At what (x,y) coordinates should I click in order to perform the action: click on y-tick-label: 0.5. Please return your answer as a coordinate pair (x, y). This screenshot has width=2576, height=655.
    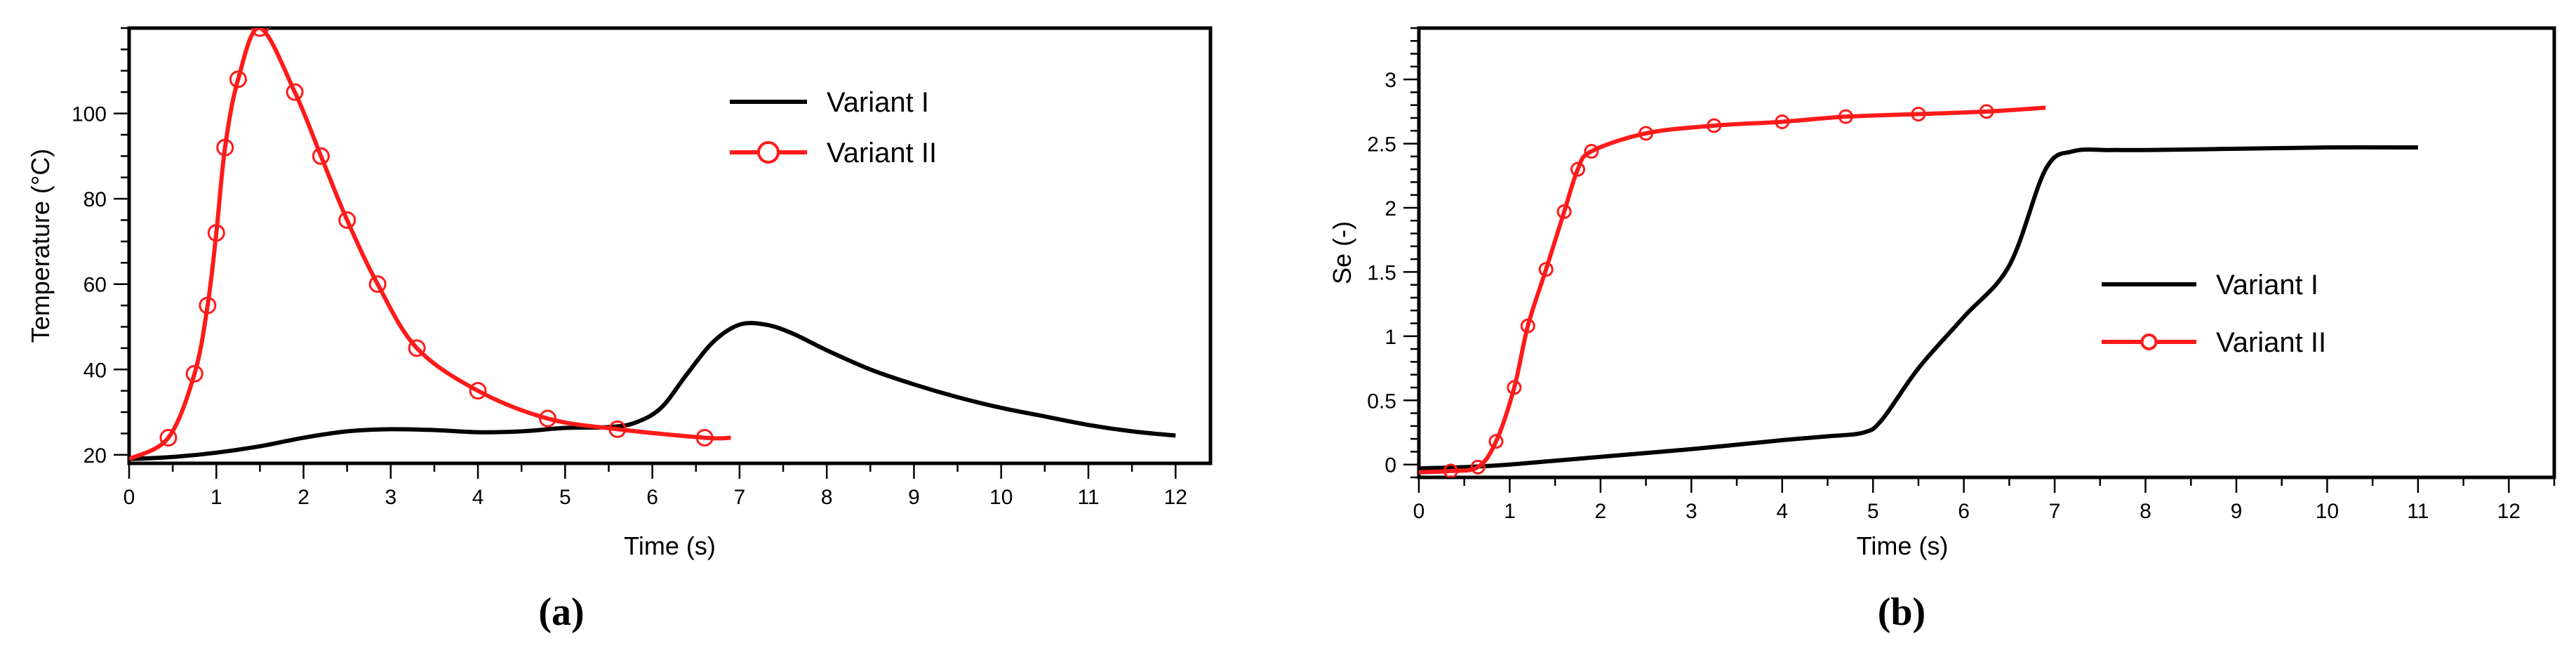
    Looking at the image, I should click on (1381, 401).